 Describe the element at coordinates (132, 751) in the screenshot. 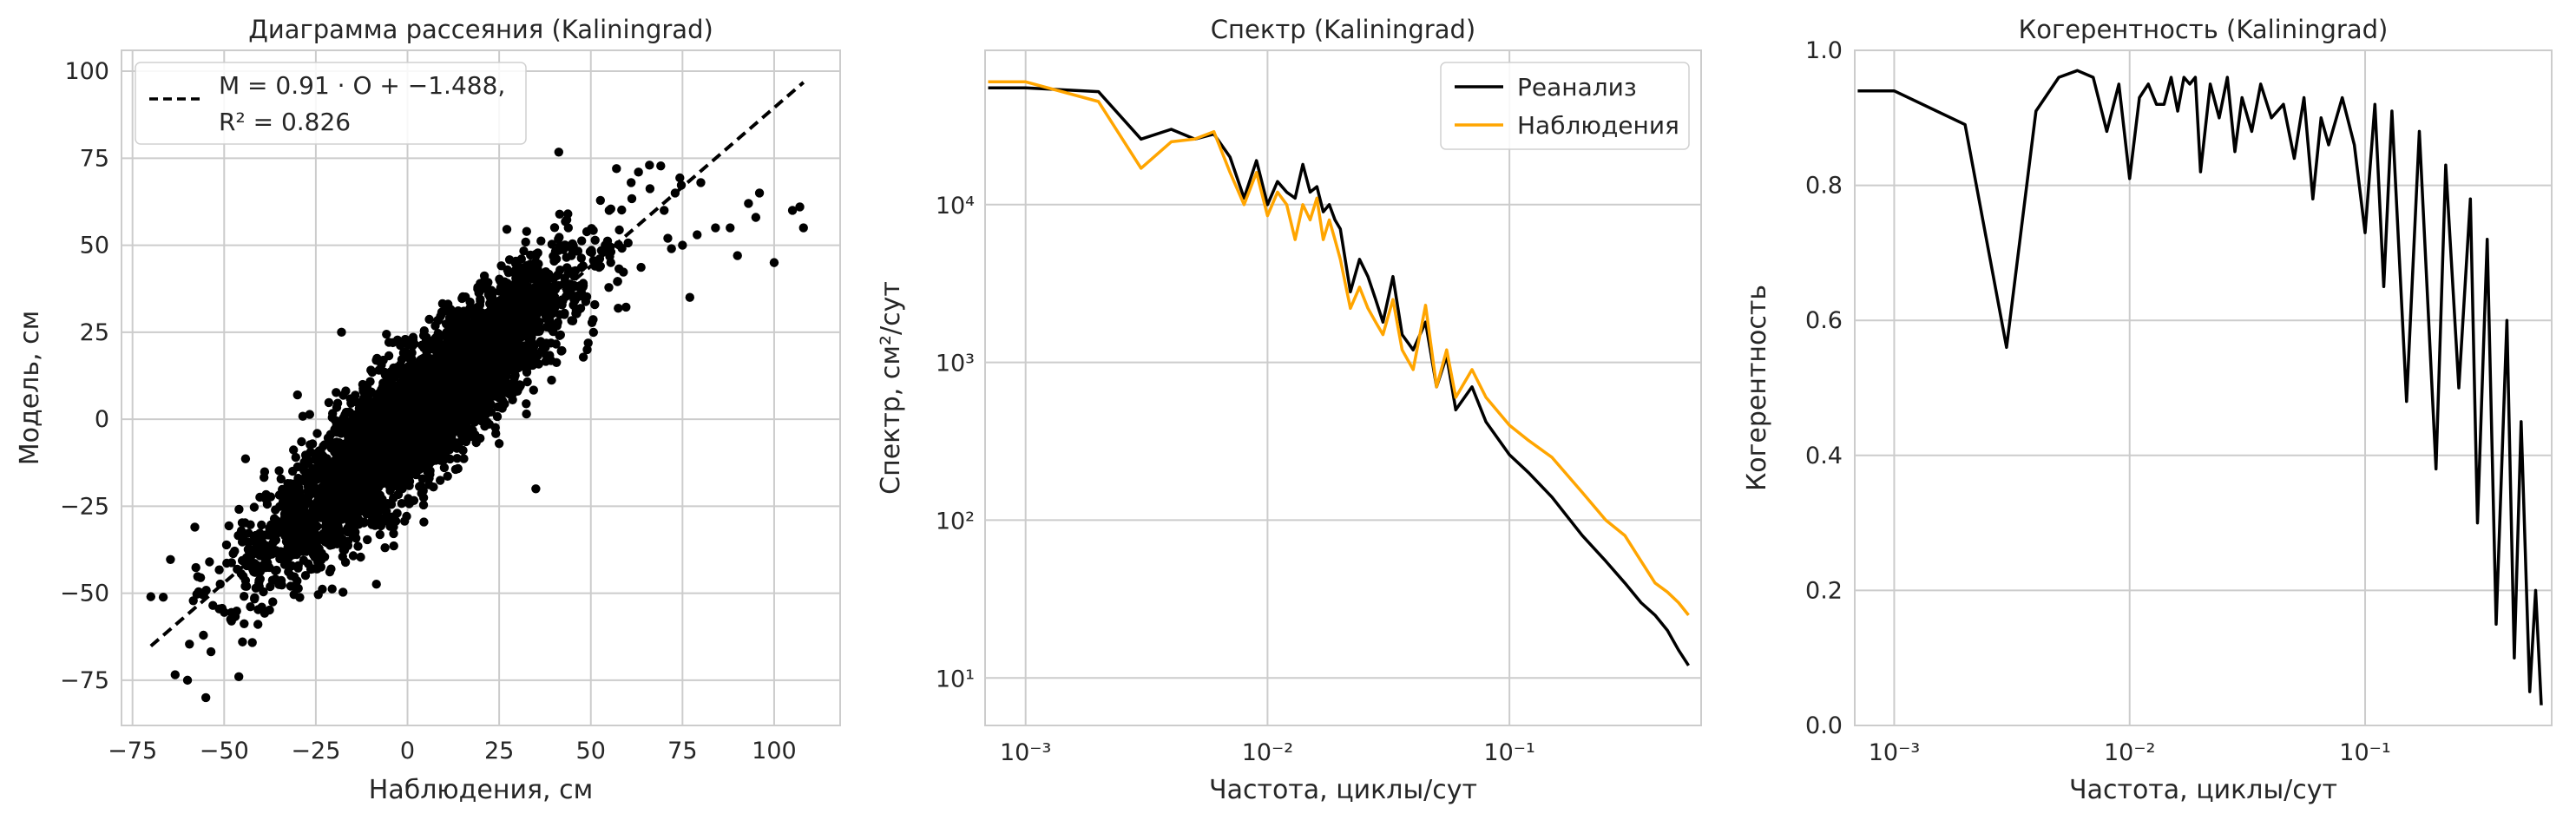

I see `x-tick-label: −75` at that location.